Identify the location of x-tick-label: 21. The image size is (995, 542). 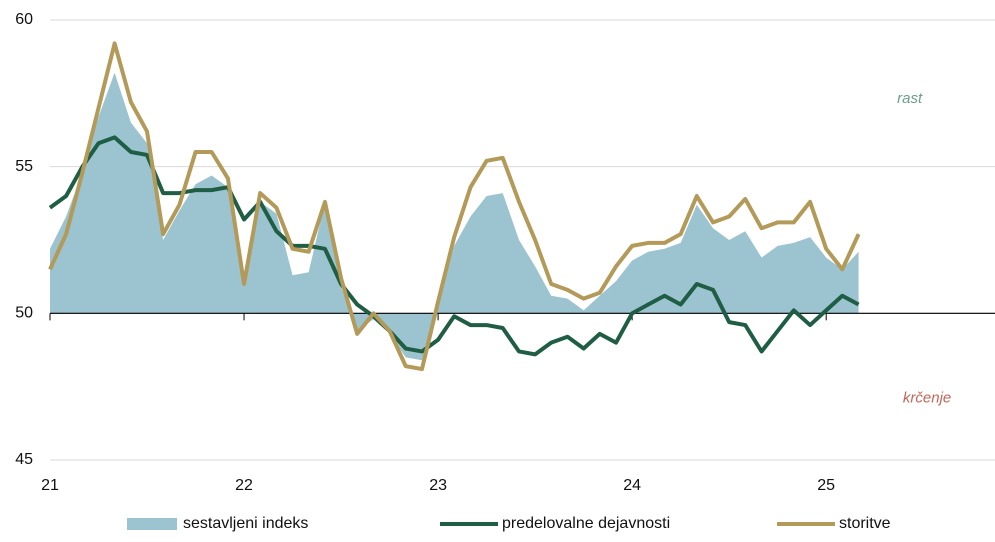
(50, 485).